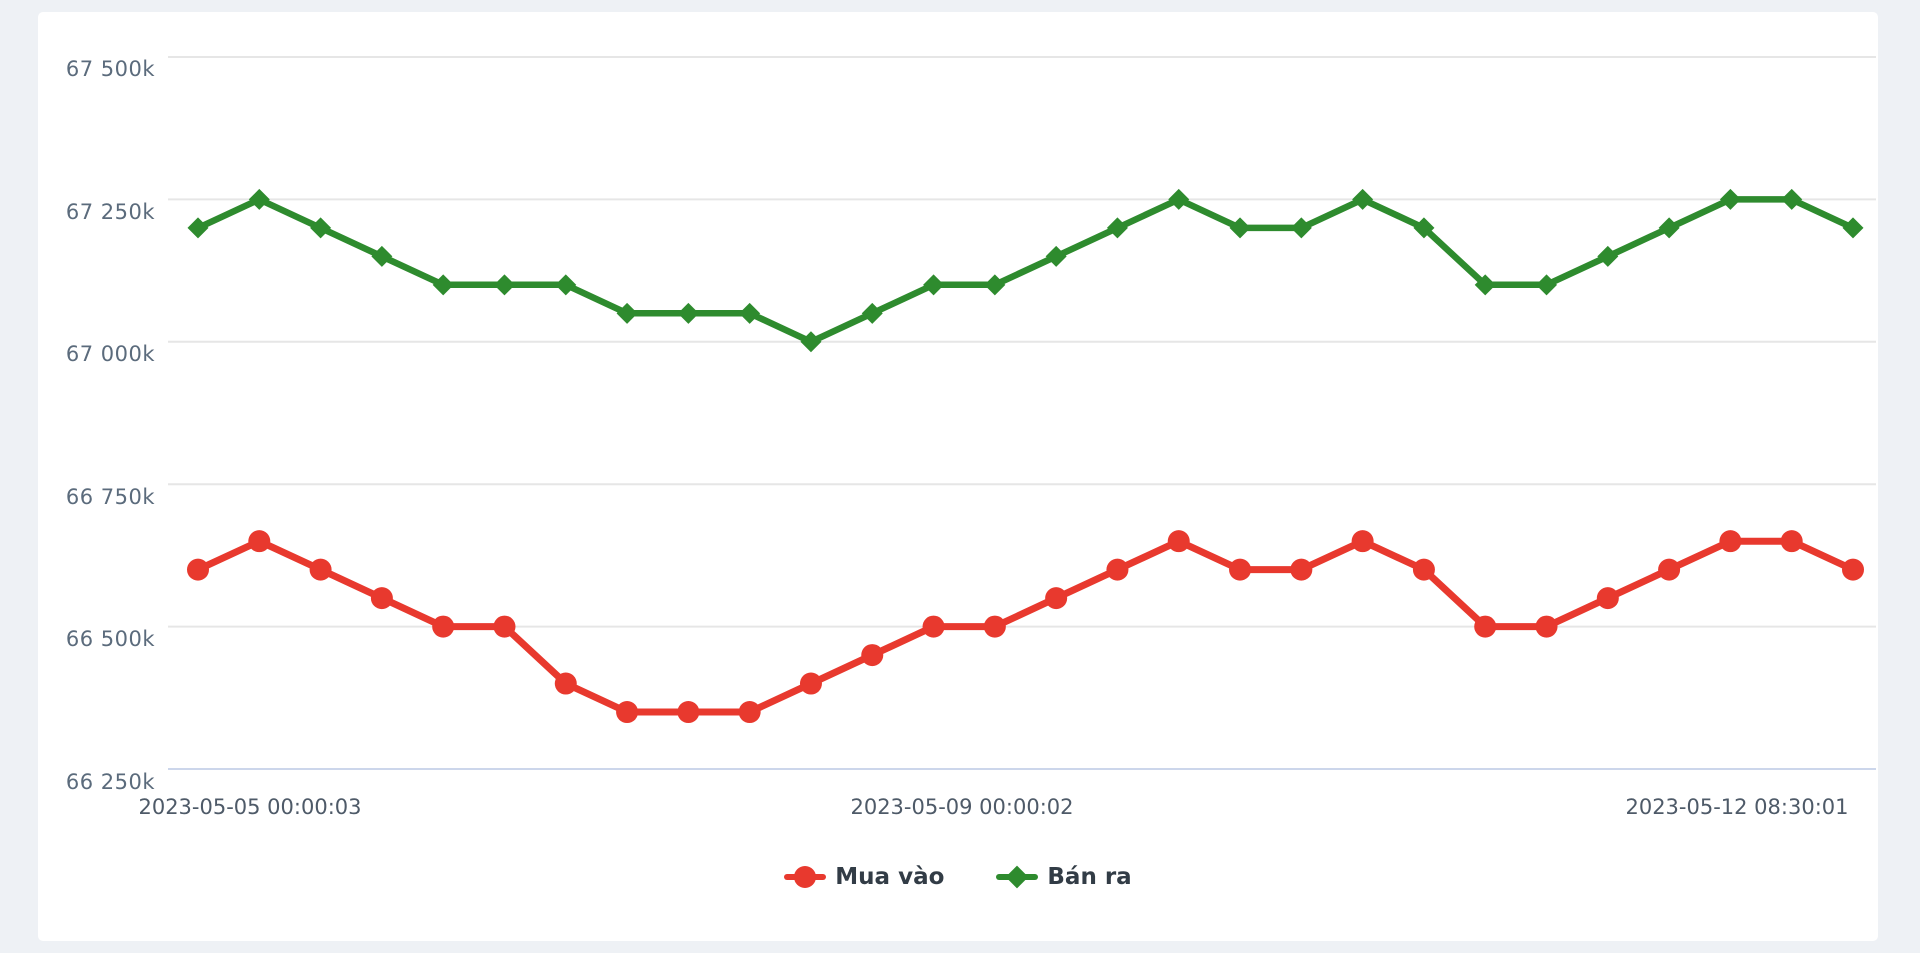 This screenshot has width=1920, height=953. I want to click on legend-label: Bán ra, so click(1089, 877).